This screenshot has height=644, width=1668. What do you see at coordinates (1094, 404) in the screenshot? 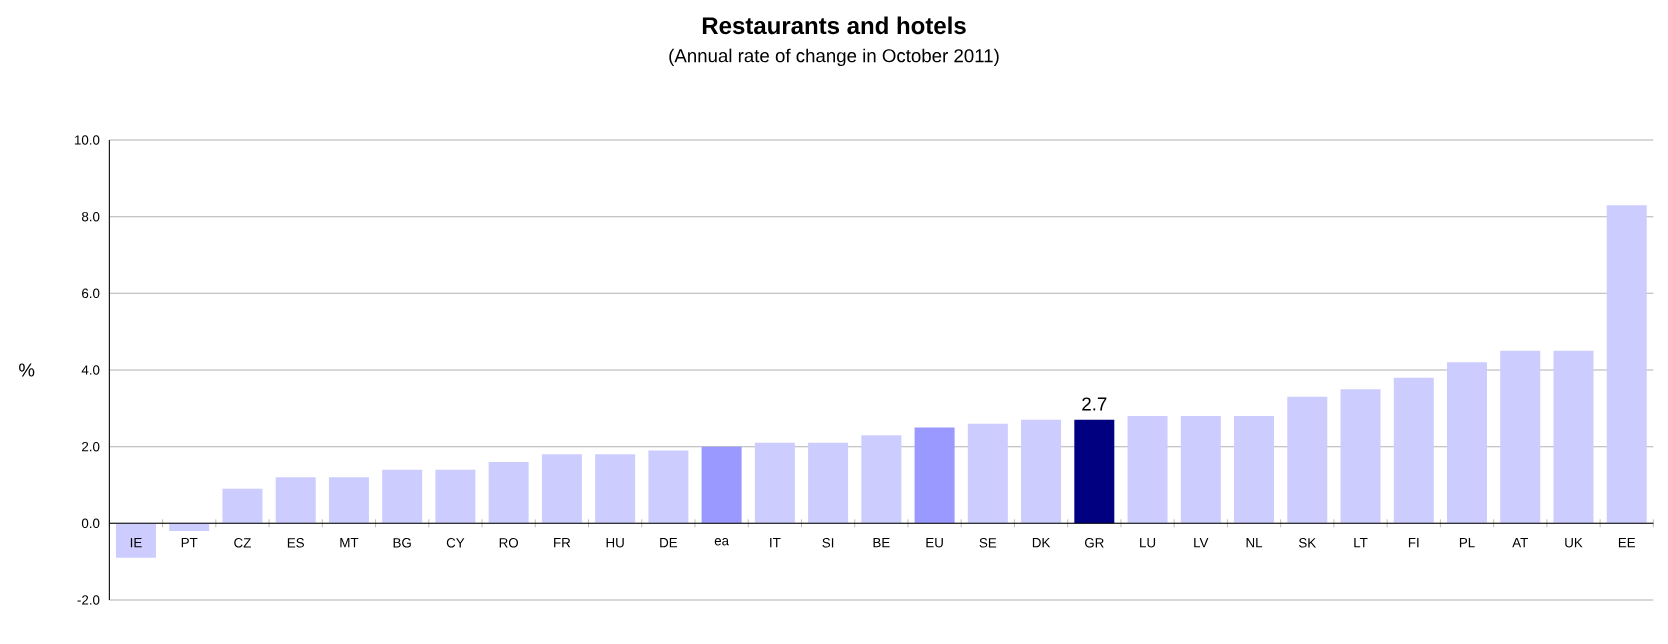
I see `data-label: 2.7` at bounding box center [1094, 404].